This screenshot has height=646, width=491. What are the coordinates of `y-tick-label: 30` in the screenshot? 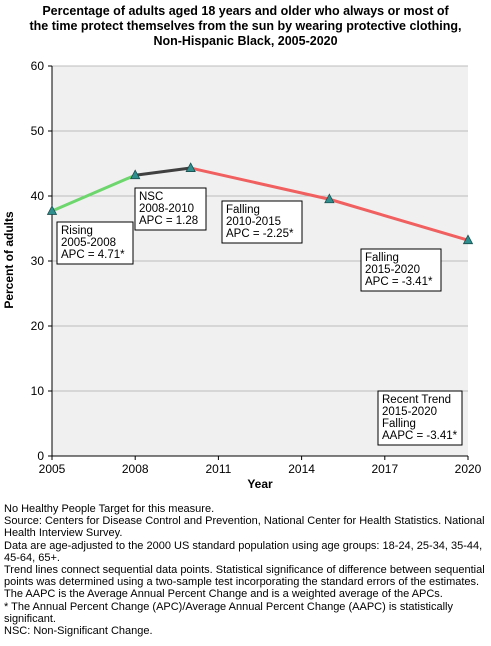 It's located at (38, 261).